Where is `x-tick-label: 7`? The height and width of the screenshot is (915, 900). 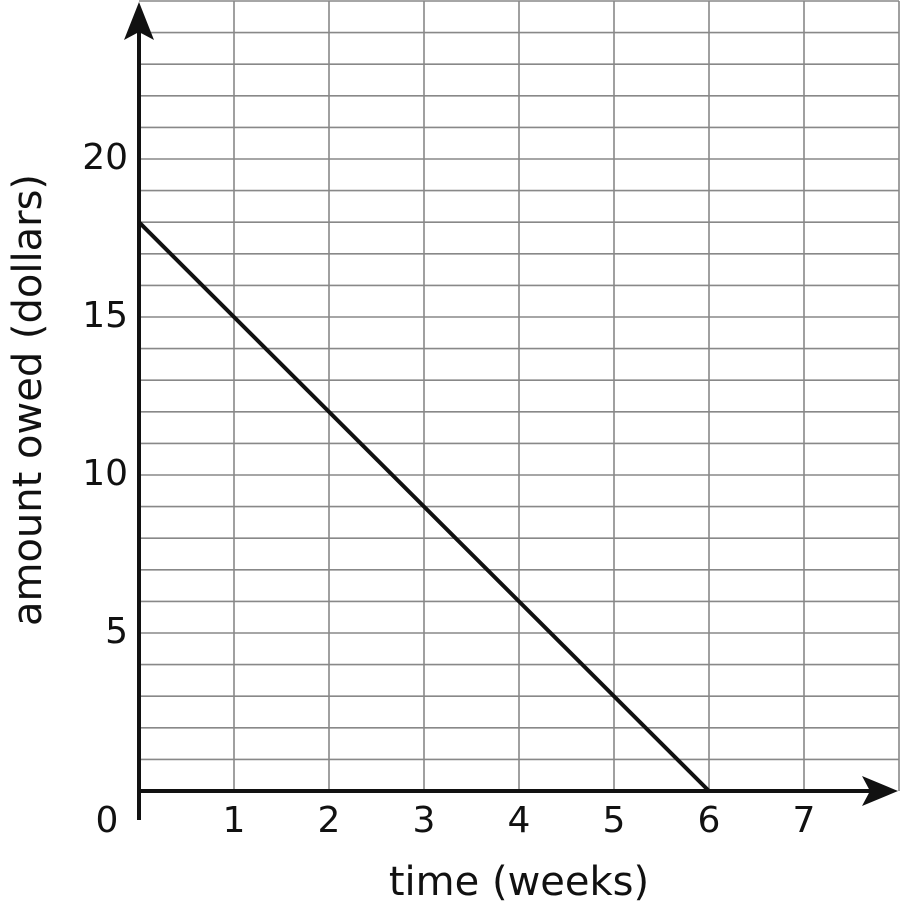
x-tick-label: 7 is located at coordinates (804, 820).